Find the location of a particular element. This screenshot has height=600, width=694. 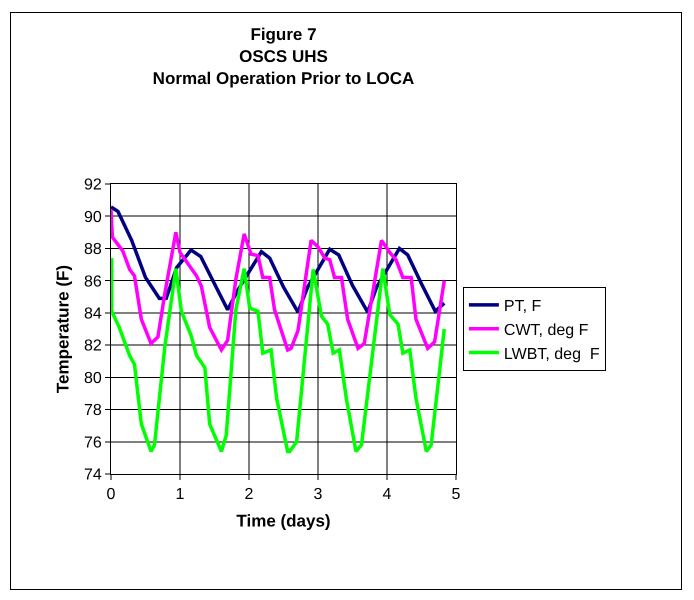

x-tick-label: 3 is located at coordinates (318, 495).